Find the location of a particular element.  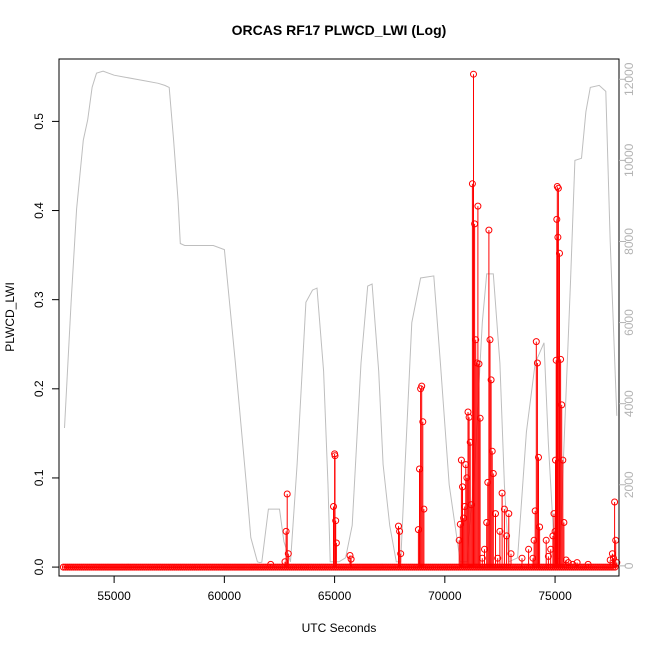

y2-tick-label: 8000 is located at coordinates (629, 241).